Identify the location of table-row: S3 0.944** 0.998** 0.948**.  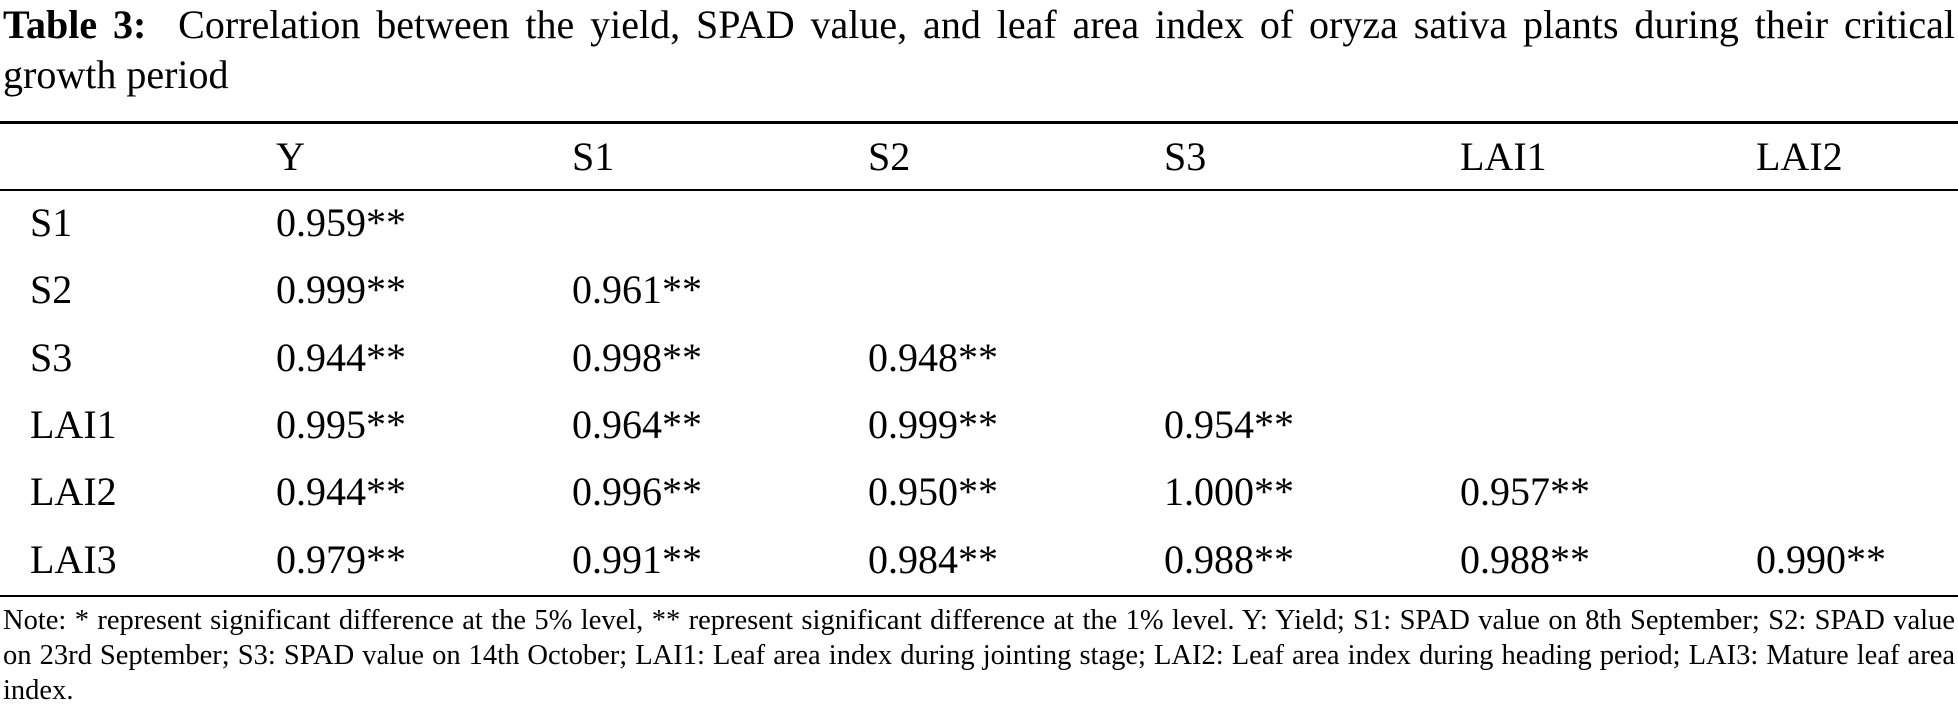
(979, 357).